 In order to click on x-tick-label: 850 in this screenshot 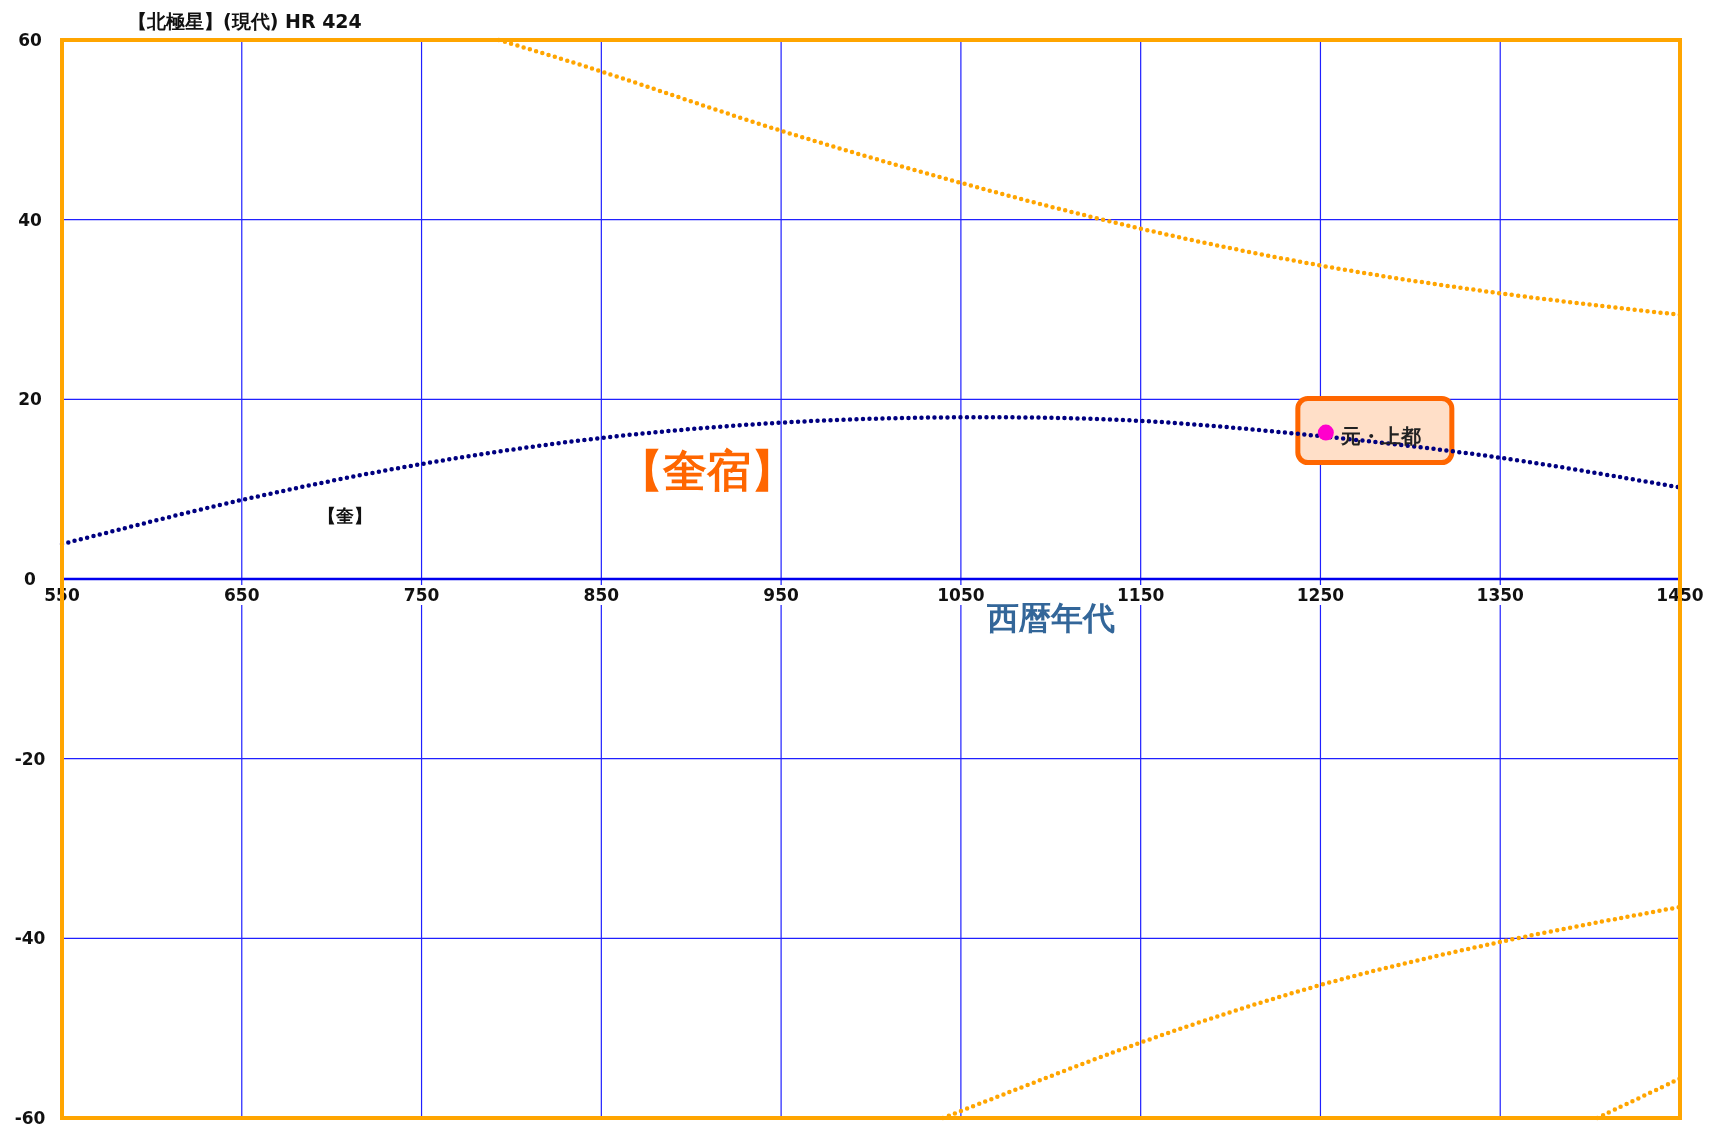, I will do `click(601, 595)`.